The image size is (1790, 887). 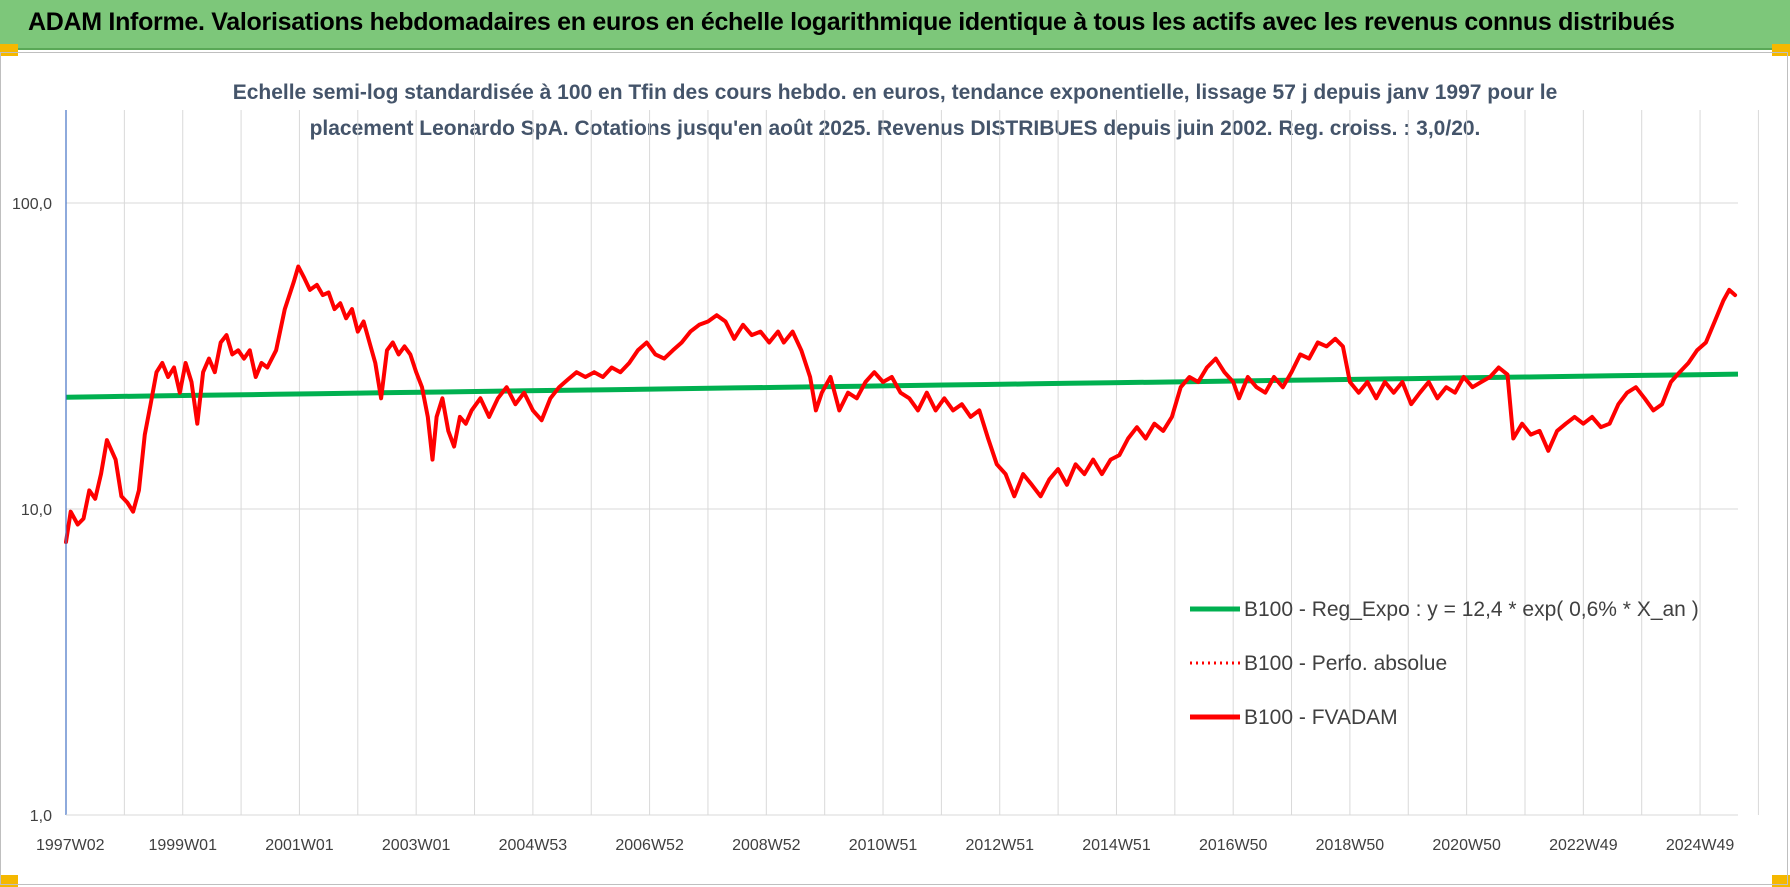 I want to click on x-tick-label: 2004W53, so click(x=533, y=845).